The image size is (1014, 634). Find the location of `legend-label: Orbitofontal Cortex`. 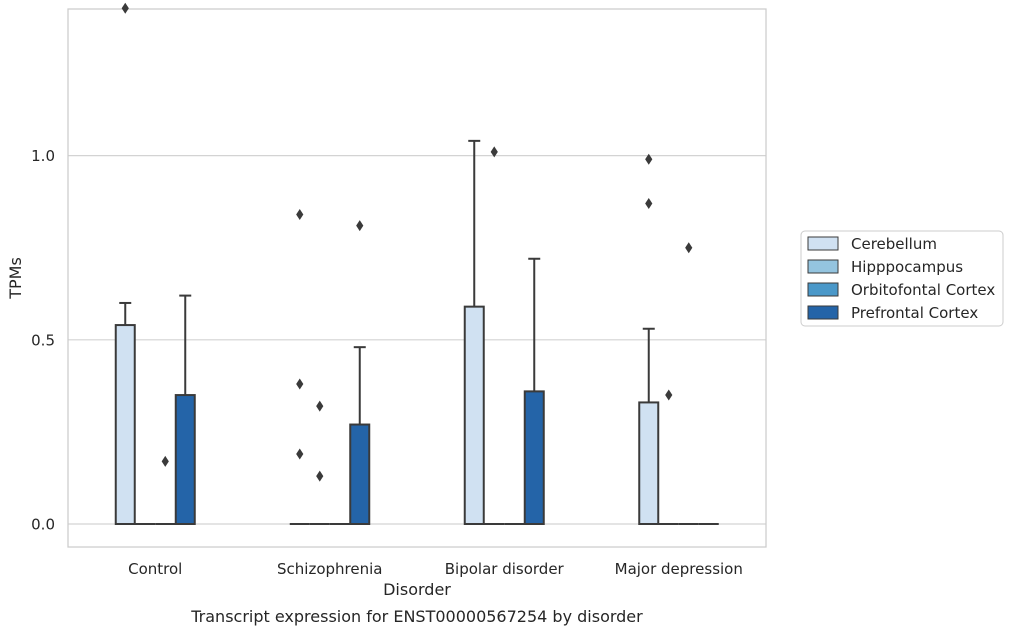

legend-label: Orbitofontal Cortex is located at coordinates (923, 290).